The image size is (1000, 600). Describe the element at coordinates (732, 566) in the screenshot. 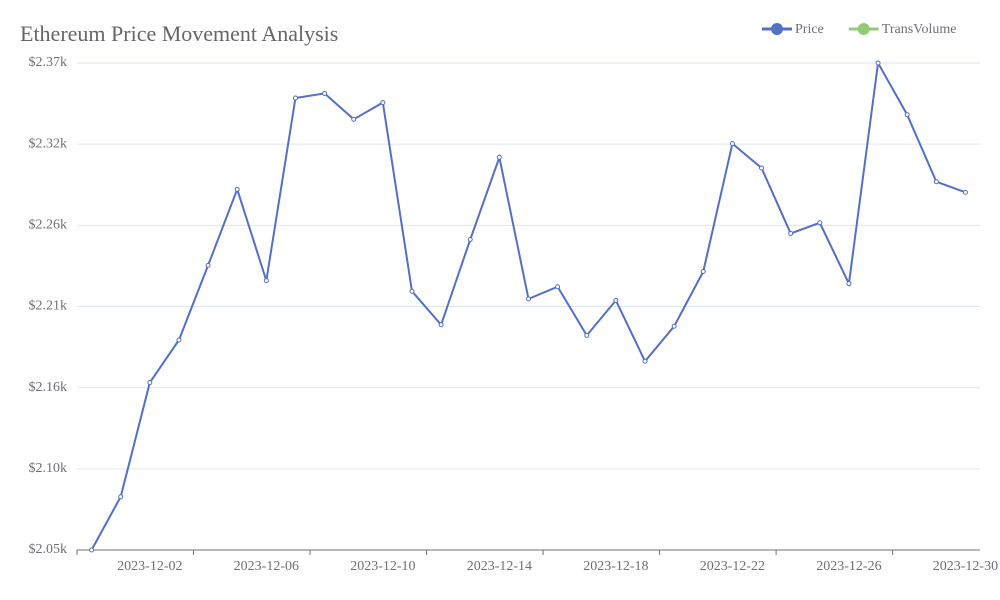

I see `x-tick-label: 2023-12-22` at that location.